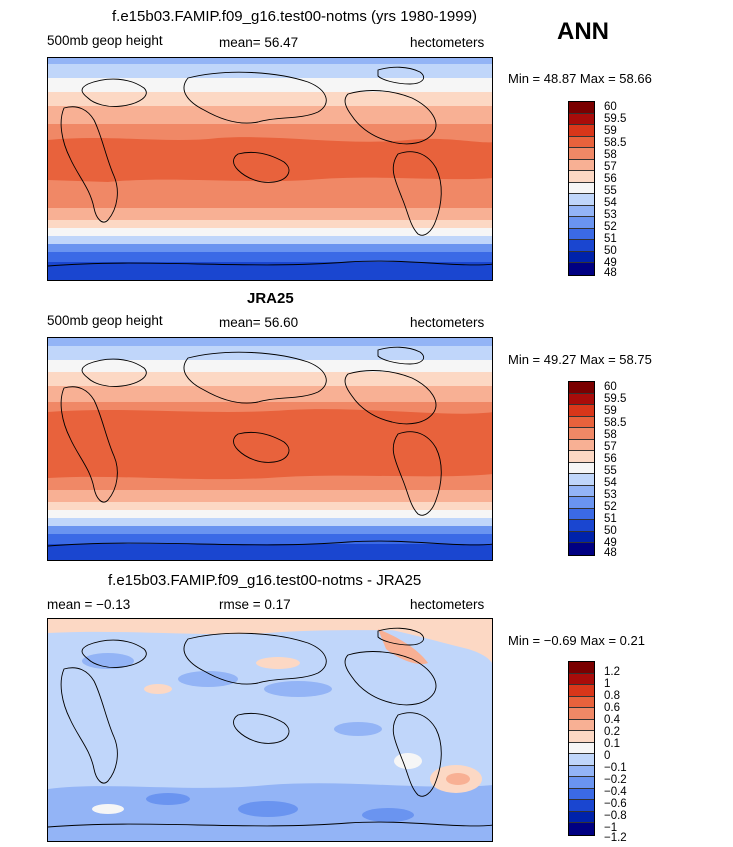  What do you see at coordinates (615, 768) in the screenshot?
I see `panel-3-colorbar-label: −0.1` at bounding box center [615, 768].